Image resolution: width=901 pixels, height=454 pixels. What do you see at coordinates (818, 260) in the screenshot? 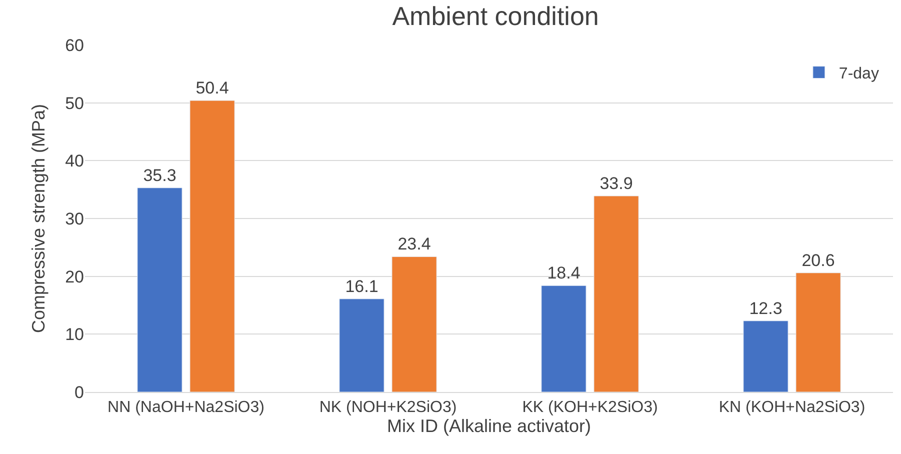
I see `data-label: 20.6` at bounding box center [818, 260].